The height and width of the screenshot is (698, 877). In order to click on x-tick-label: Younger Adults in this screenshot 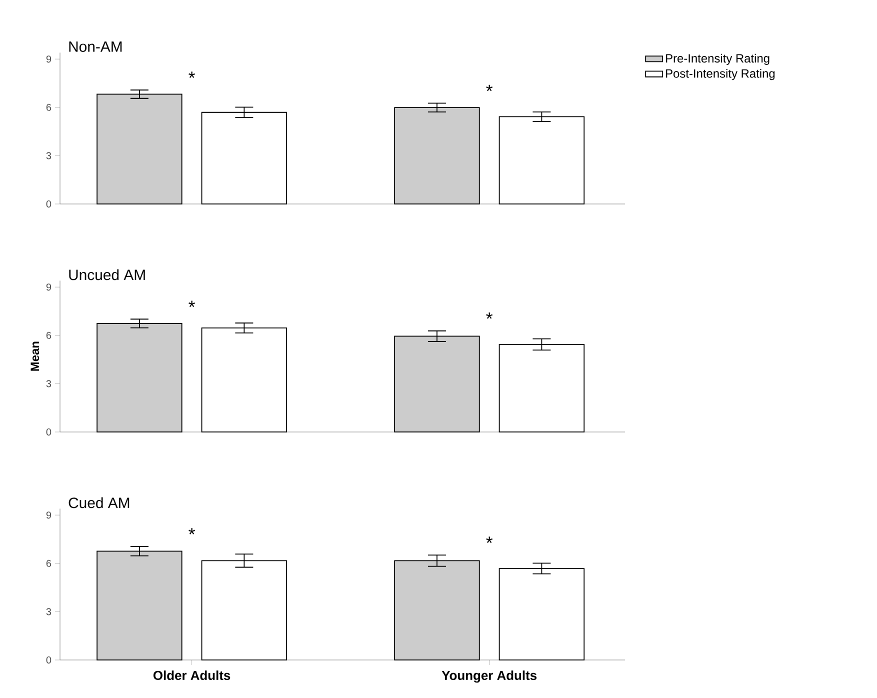, I will do `click(489, 676)`.